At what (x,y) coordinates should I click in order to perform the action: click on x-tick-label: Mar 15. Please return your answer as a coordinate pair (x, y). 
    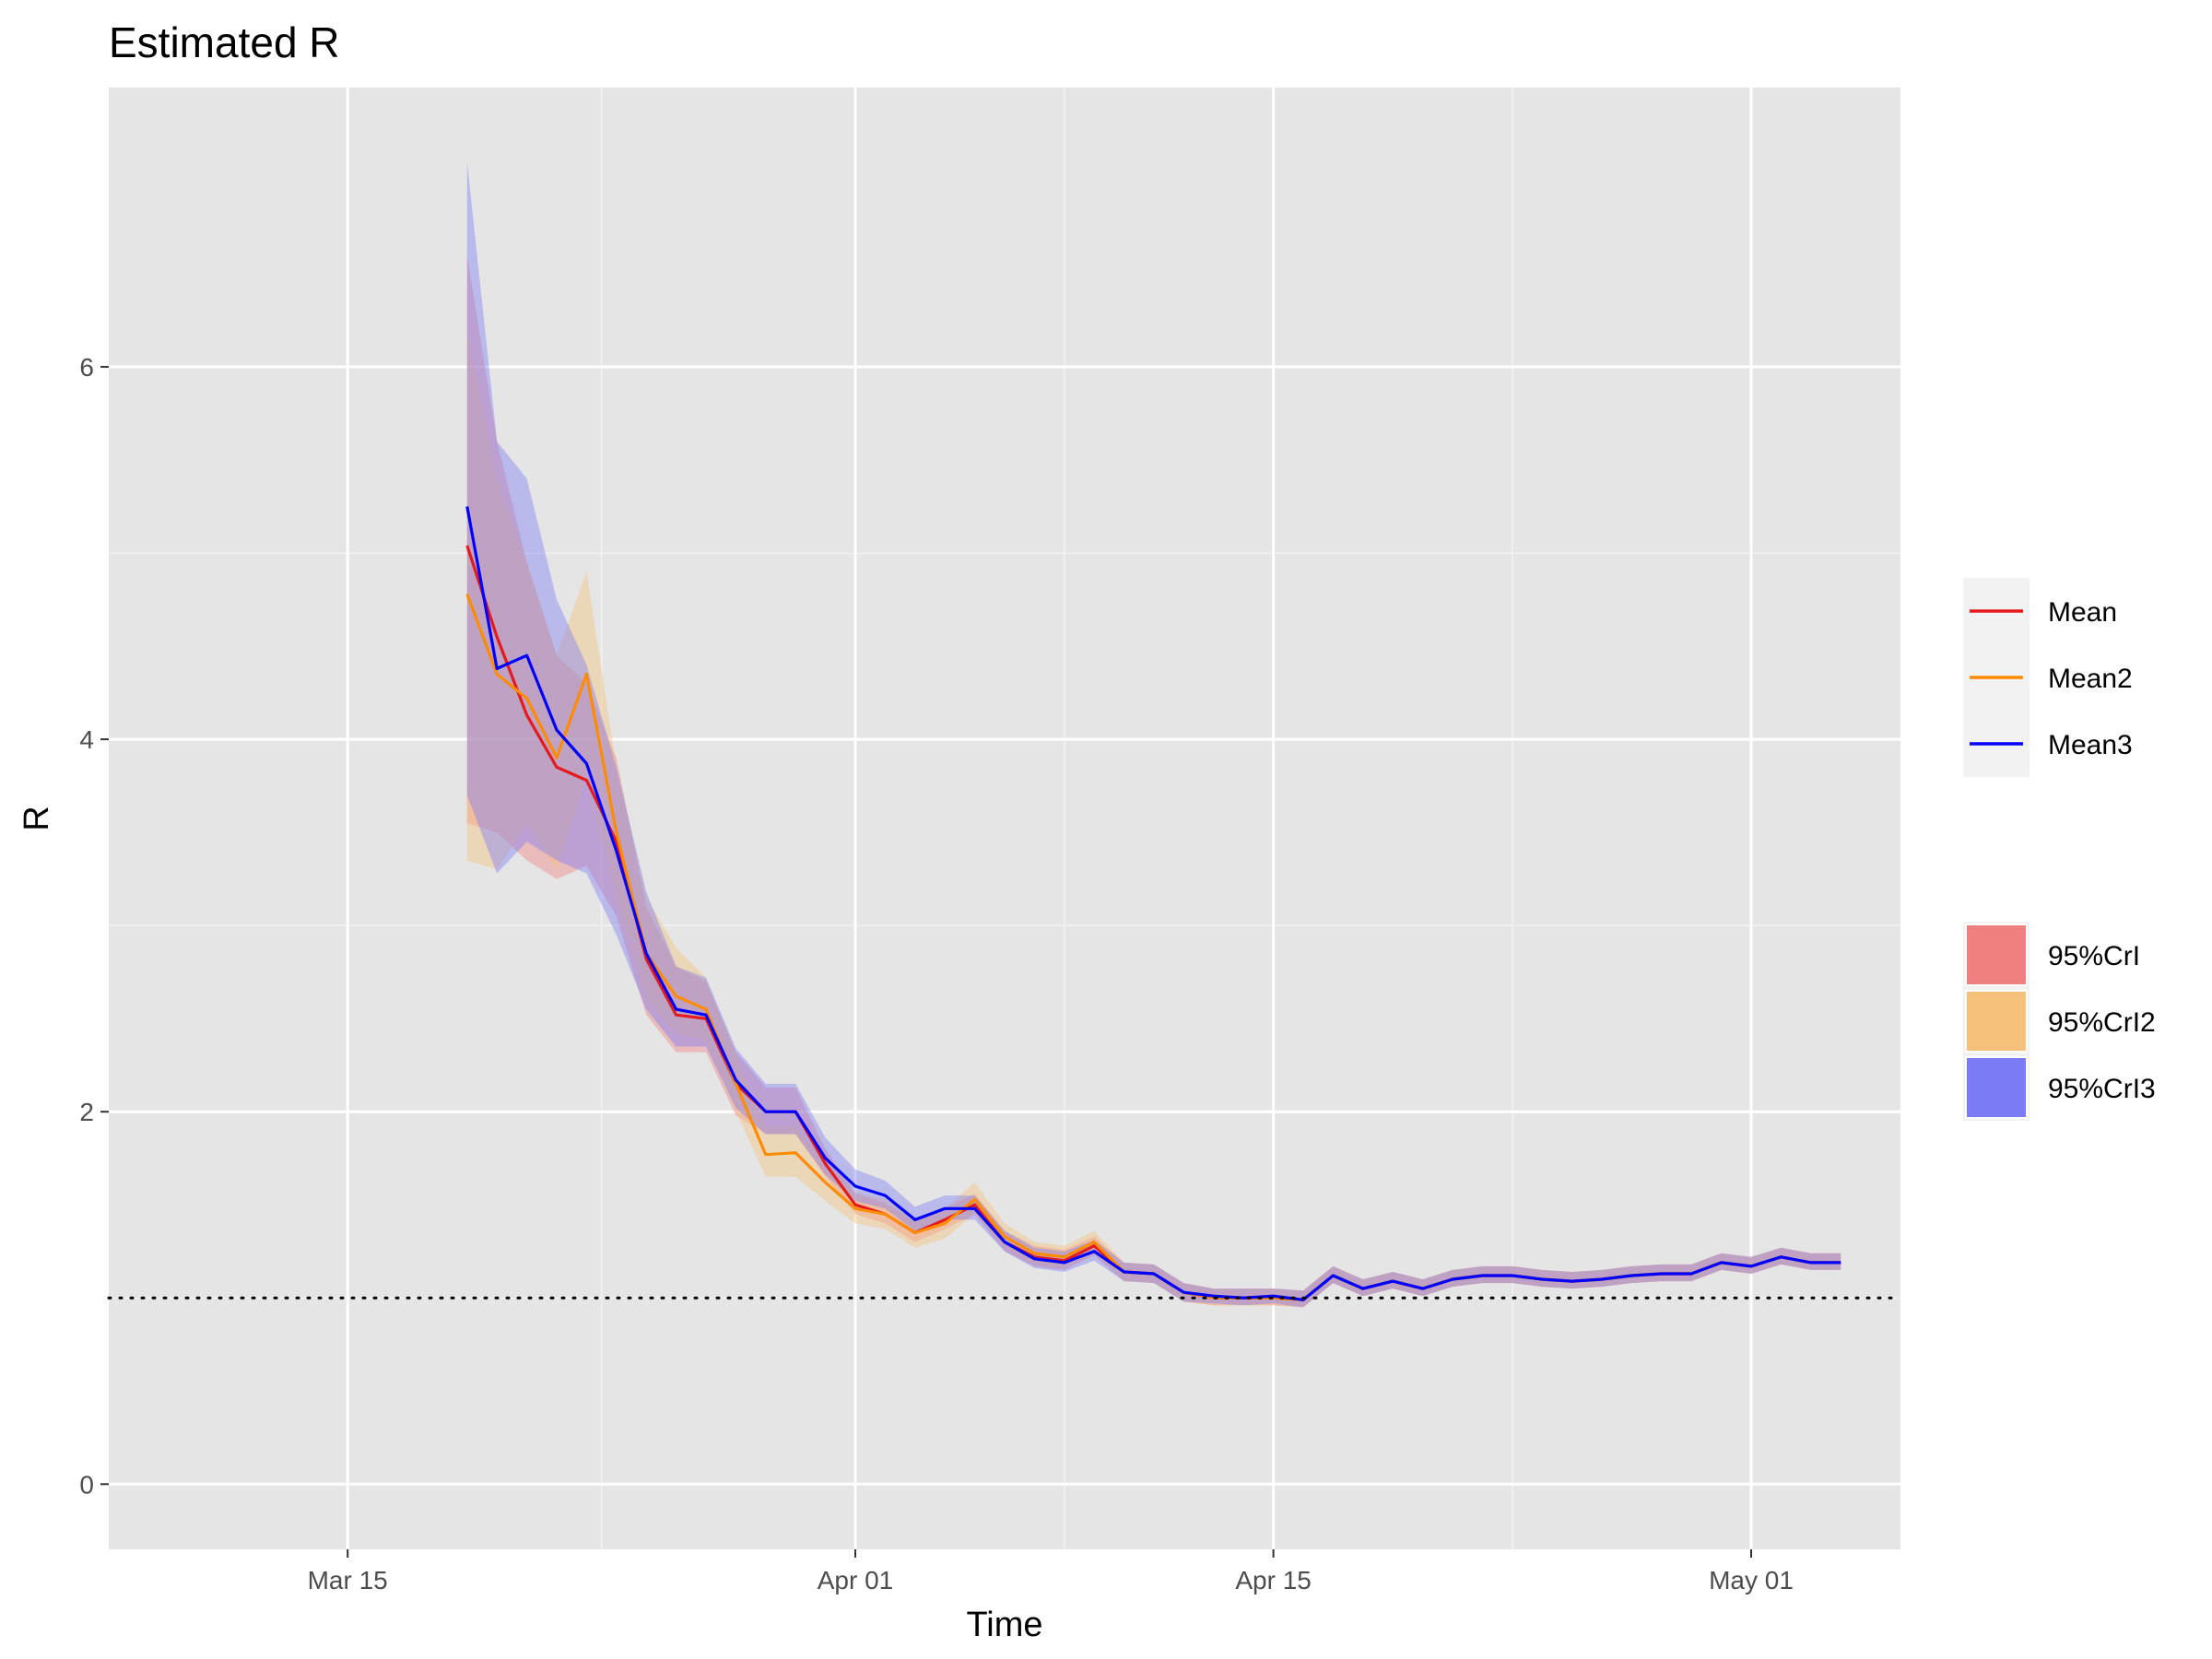
    Looking at the image, I should click on (348, 1580).